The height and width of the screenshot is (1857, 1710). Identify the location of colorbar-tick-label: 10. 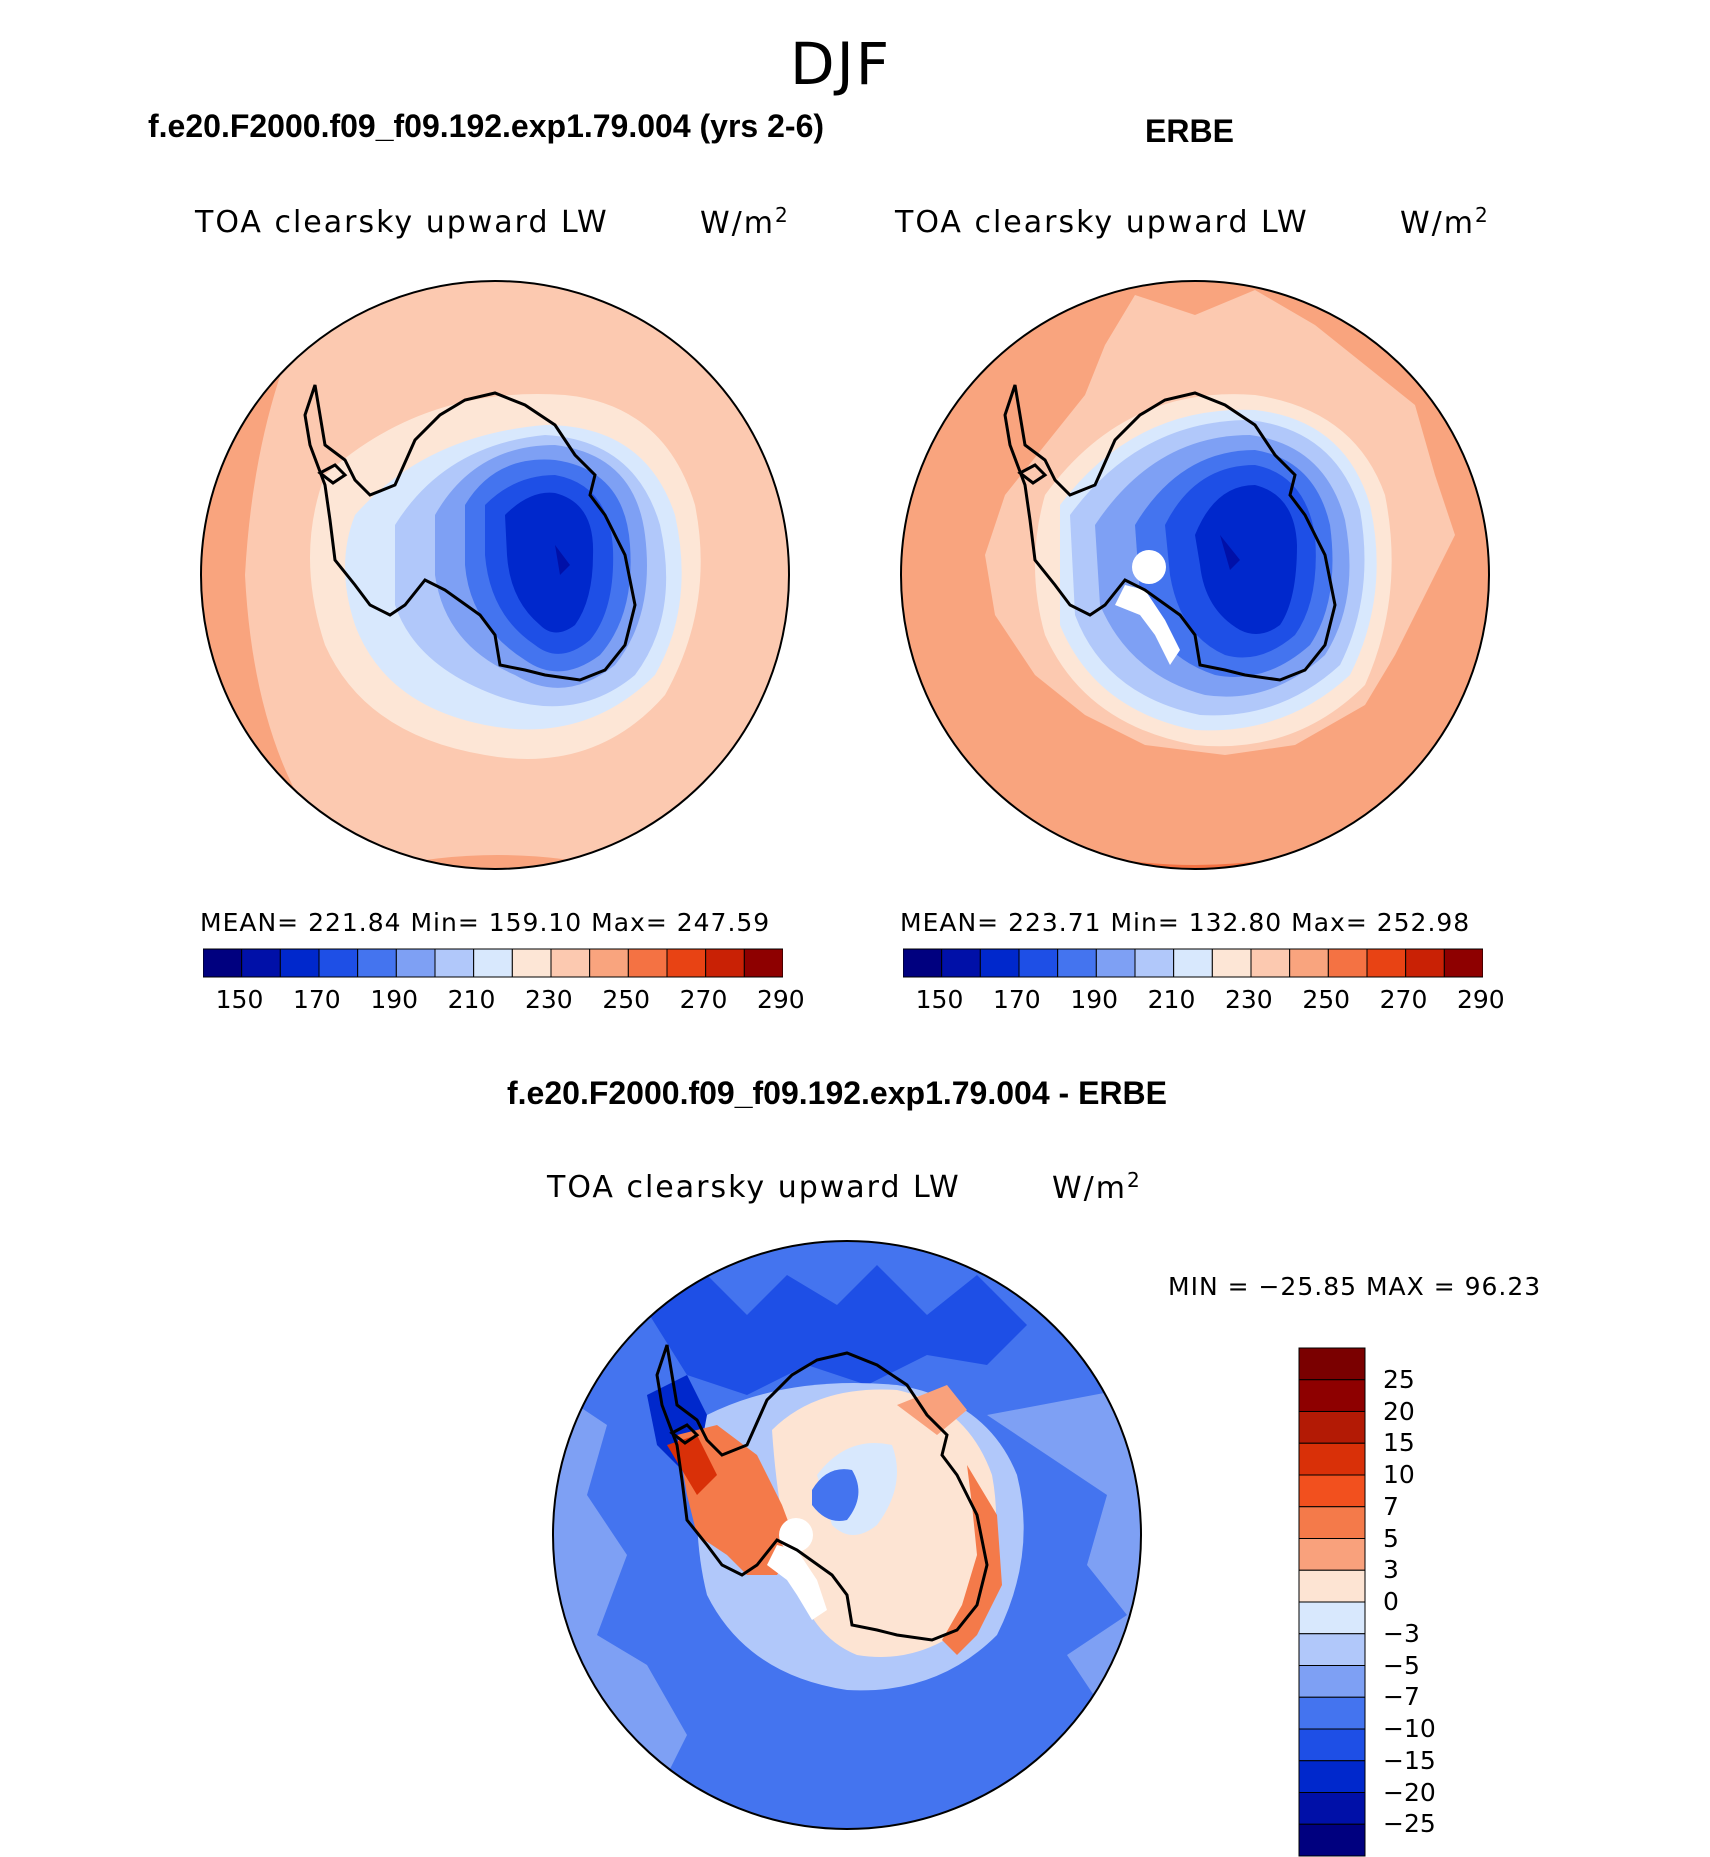
(1399, 1474).